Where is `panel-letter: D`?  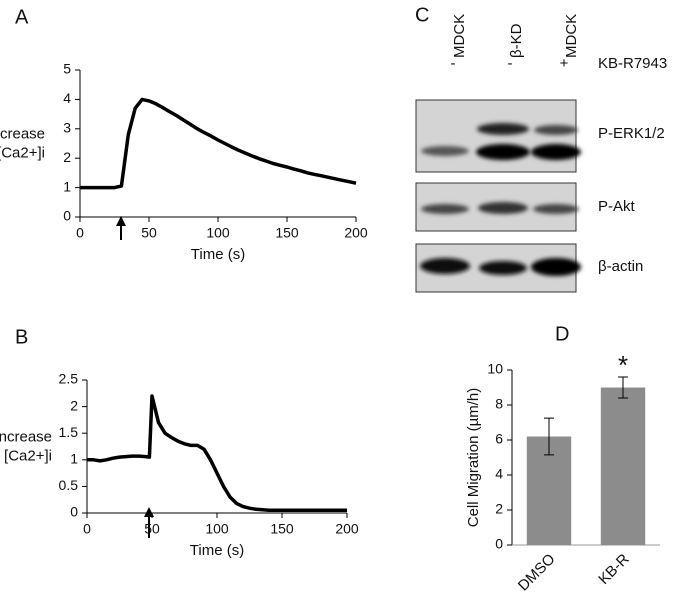 panel-letter: D is located at coordinates (562, 334).